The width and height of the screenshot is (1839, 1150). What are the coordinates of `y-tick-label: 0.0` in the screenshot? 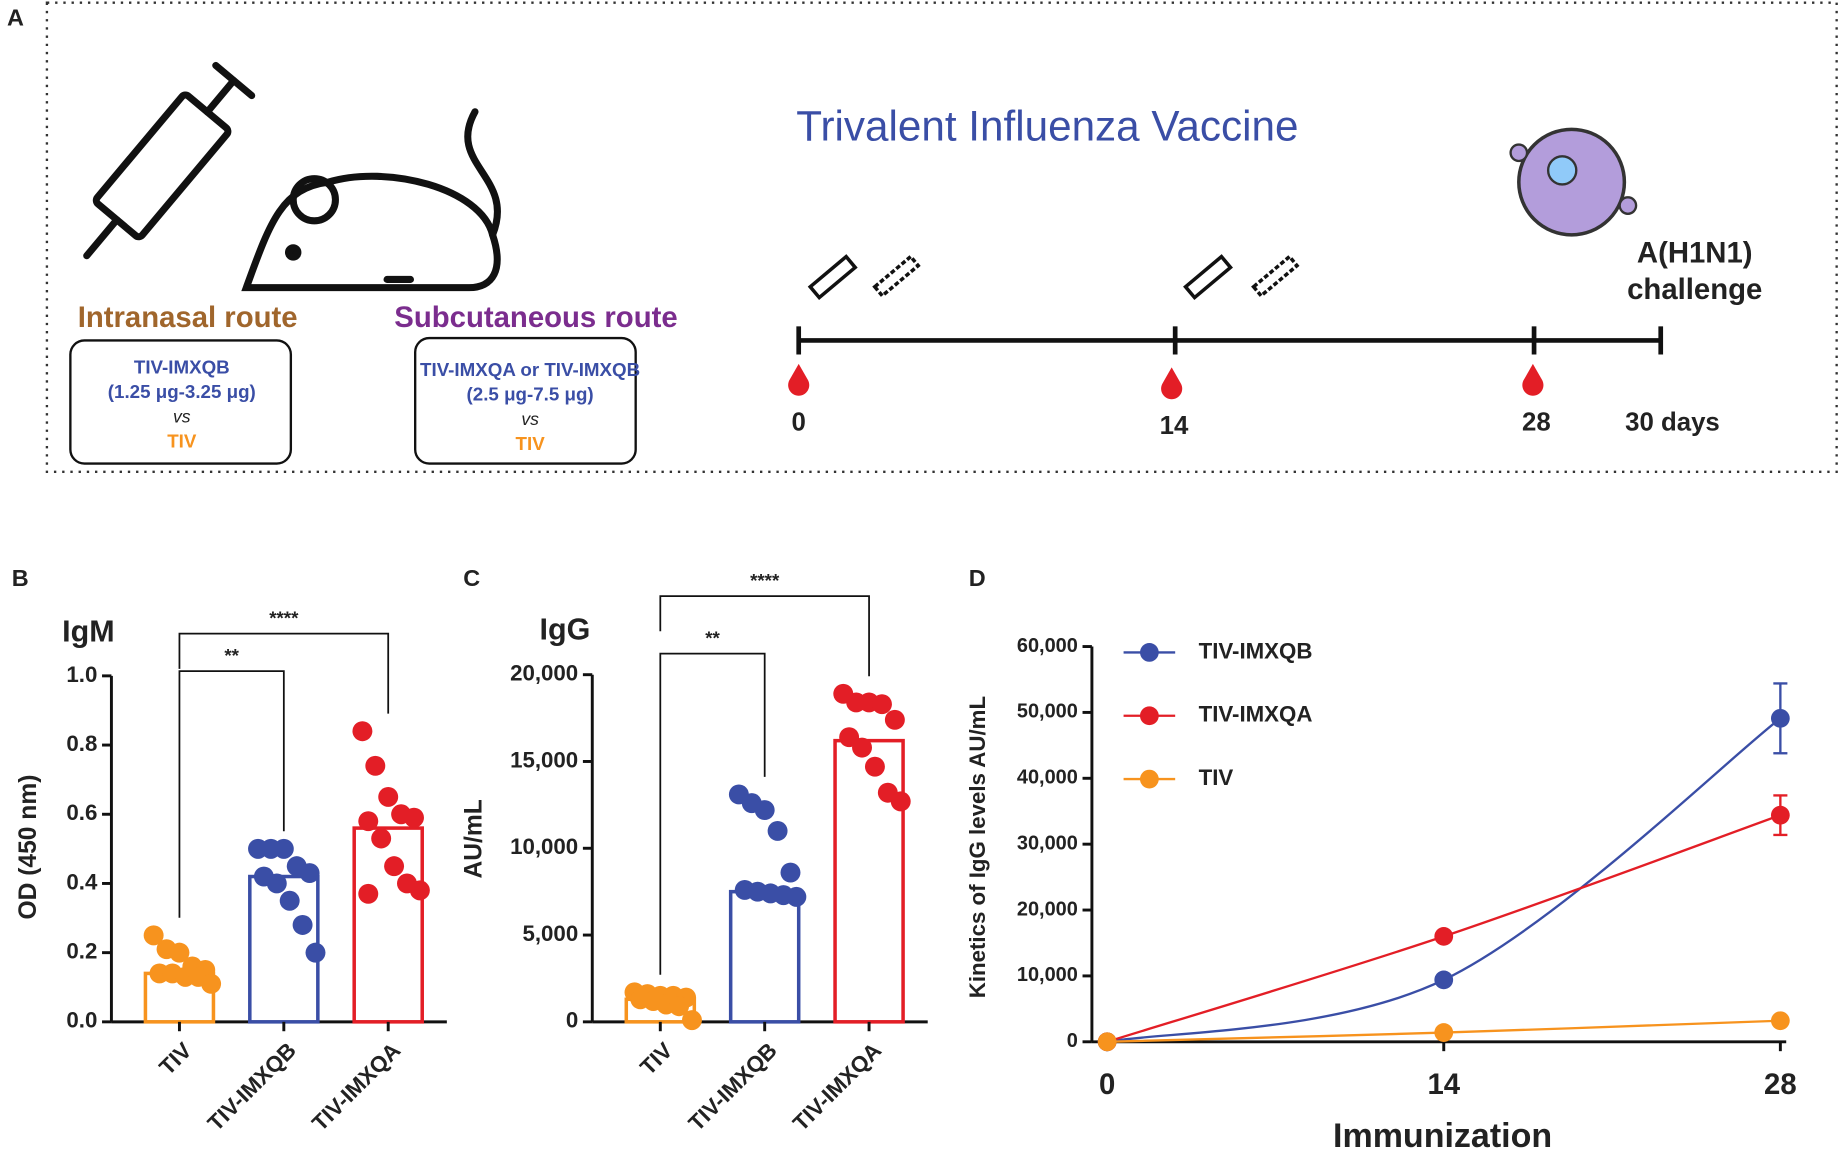 It's located at (81, 1020).